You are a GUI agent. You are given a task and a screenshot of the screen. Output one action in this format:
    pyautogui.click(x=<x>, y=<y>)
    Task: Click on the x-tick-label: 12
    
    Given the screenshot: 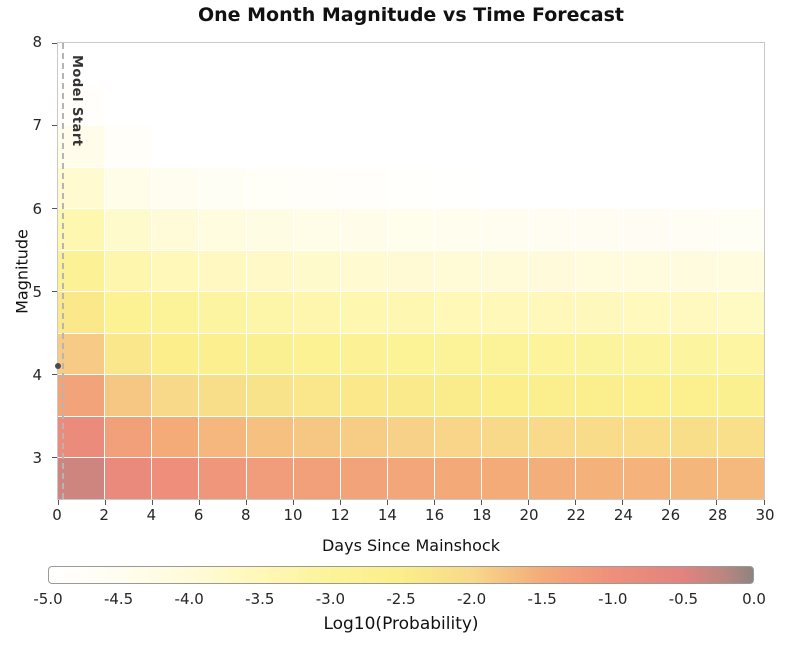 What is the action you would take?
    pyautogui.click(x=340, y=515)
    